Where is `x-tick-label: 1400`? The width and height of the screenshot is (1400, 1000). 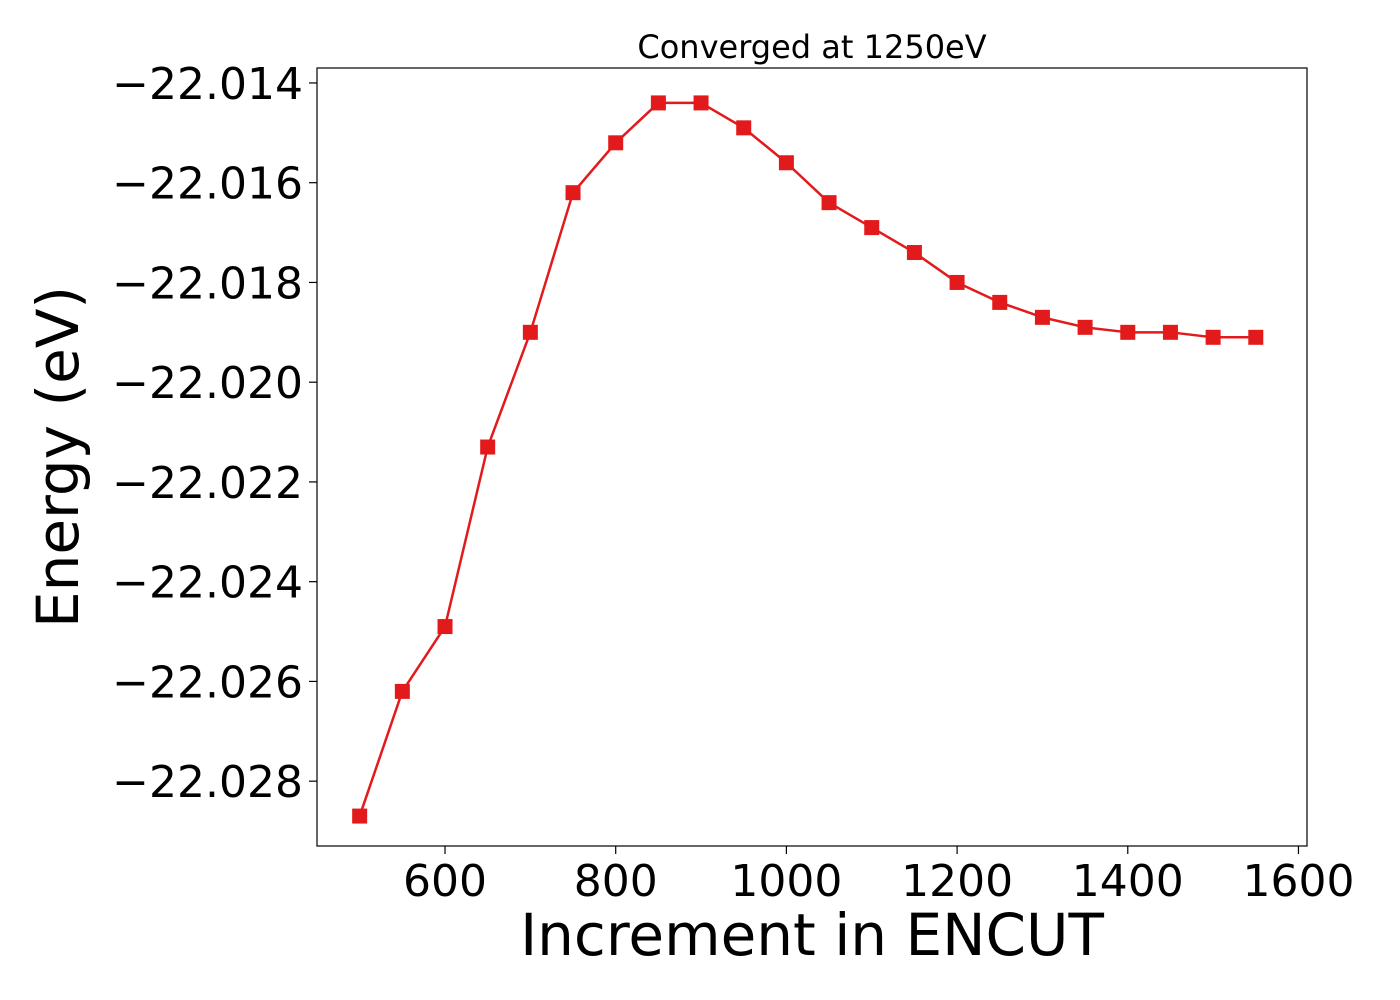
x-tick-label: 1400 is located at coordinates (1128, 881).